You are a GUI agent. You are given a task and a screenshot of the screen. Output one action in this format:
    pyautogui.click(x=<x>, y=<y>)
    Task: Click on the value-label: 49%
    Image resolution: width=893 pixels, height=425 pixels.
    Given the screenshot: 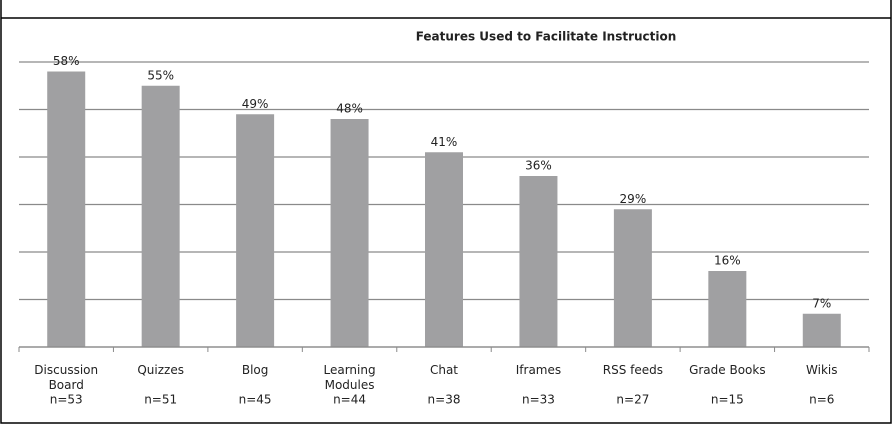 What is the action you would take?
    pyautogui.click(x=255, y=104)
    